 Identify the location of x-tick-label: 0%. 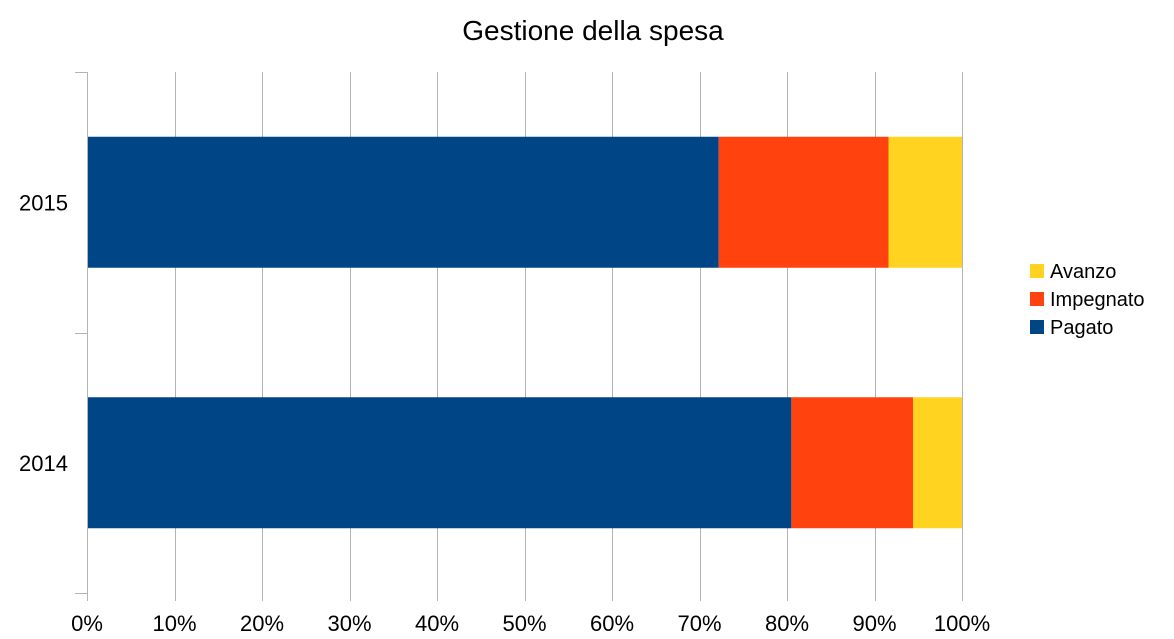
(87, 623).